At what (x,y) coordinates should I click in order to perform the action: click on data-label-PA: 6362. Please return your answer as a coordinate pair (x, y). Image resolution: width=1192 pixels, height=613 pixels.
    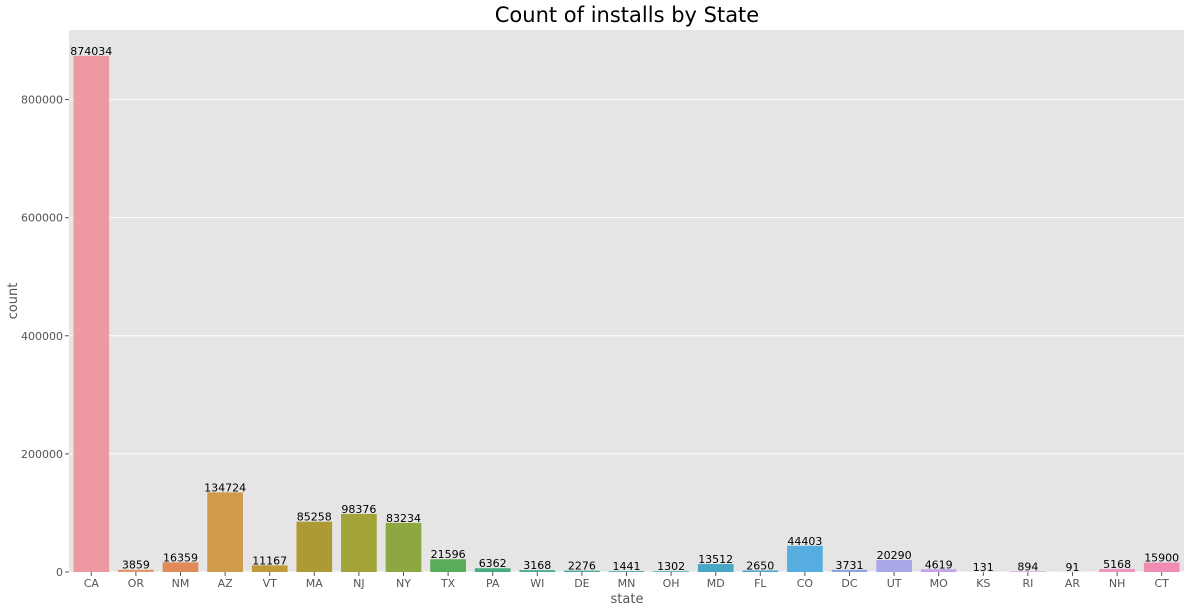
    Looking at the image, I should click on (493, 563).